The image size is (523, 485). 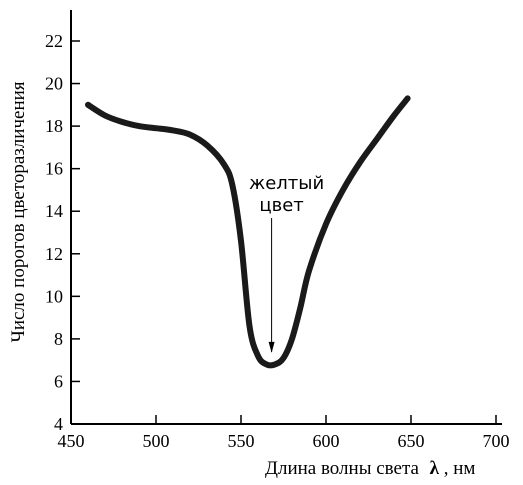 What do you see at coordinates (411, 441) in the screenshot?
I see `x-tick-label: 650` at bounding box center [411, 441].